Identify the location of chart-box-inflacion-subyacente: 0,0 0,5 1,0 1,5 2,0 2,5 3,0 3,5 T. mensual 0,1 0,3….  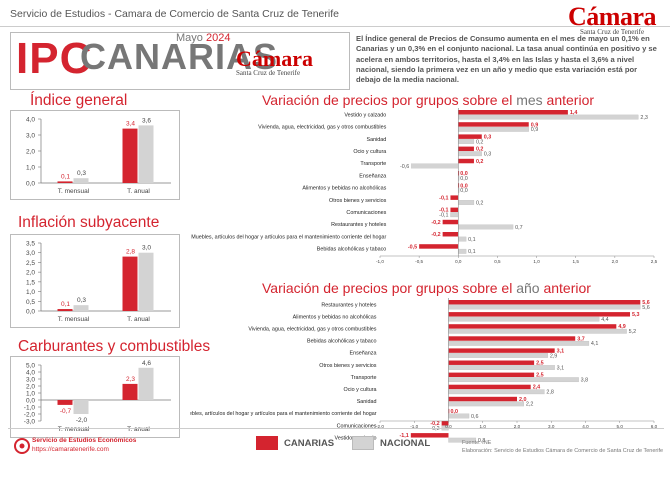
(95, 281).